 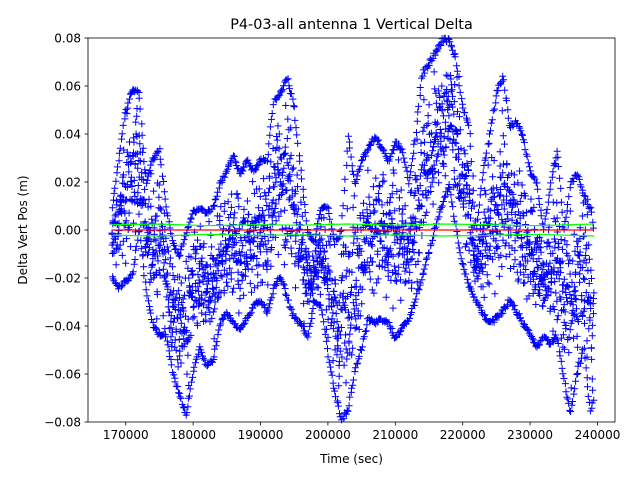 What do you see at coordinates (530, 435) in the screenshot?
I see `x-tick-label: 230000` at bounding box center [530, 435].